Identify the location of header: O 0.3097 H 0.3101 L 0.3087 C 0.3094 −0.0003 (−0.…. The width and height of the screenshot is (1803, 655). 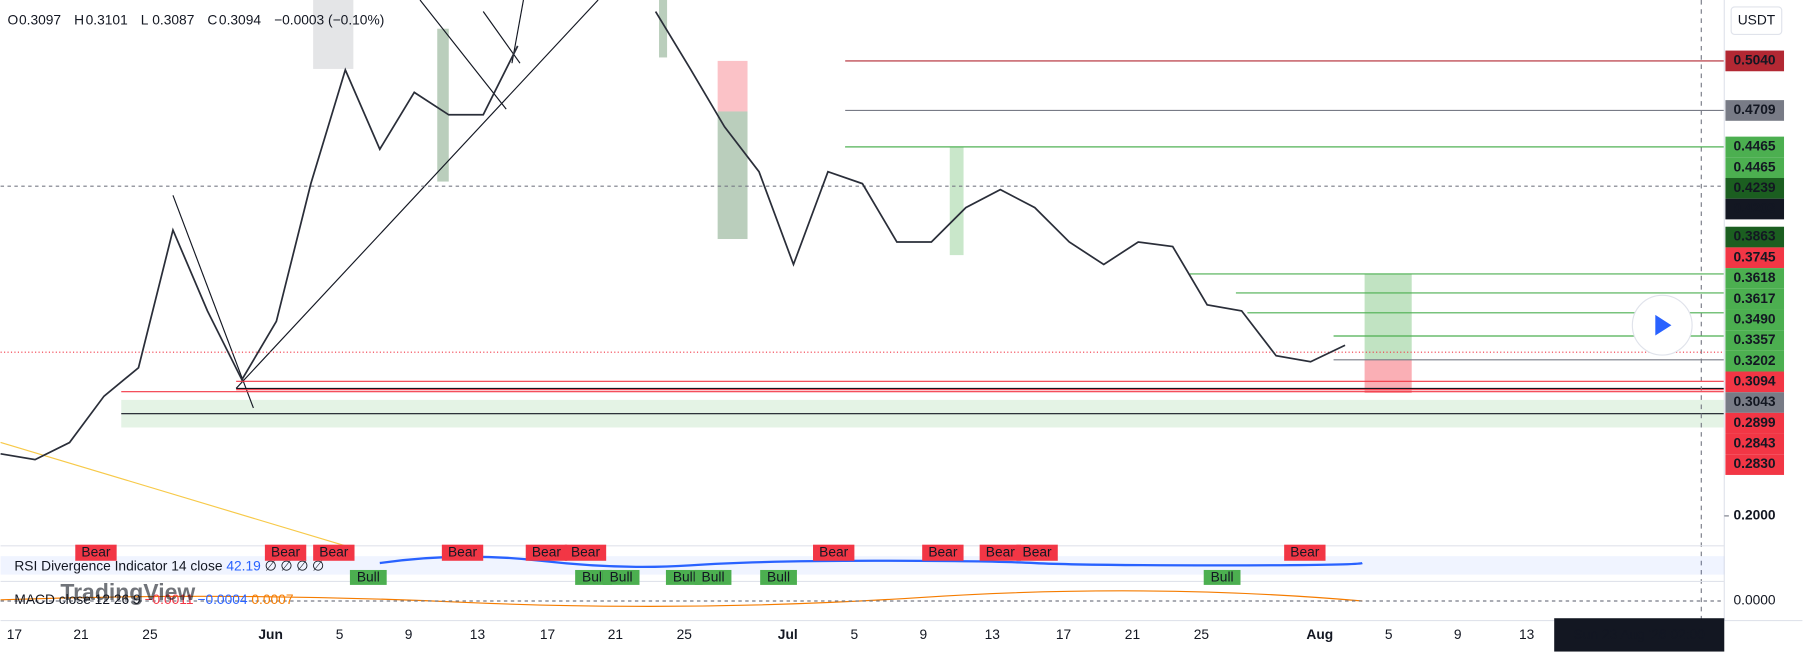
(195, 19).